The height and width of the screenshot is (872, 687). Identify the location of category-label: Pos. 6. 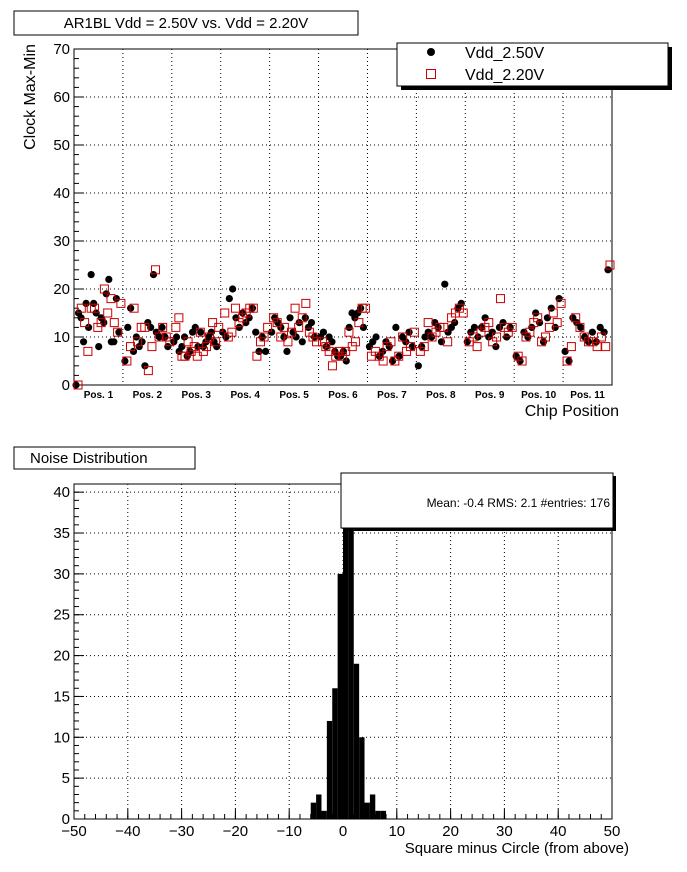
(343, 395).